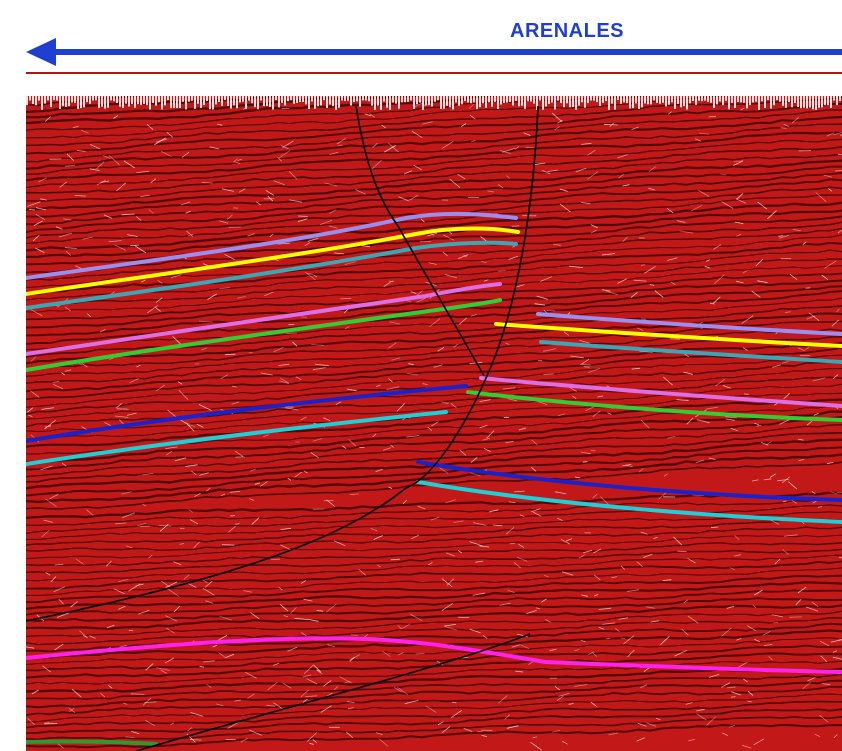 The image size is (842, 751). What do you see at coordinates (247, 413) in the screenshot?
I see `blue-horizon-left` at bounding box center [247, 413].